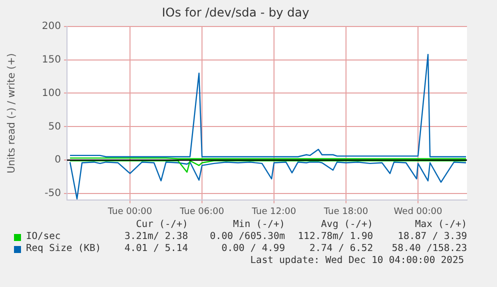  What do you see at coordinates (156, 248) in the screenshot?
I see `text: 4.01 / 5.14` at bounding box center [156, 248].